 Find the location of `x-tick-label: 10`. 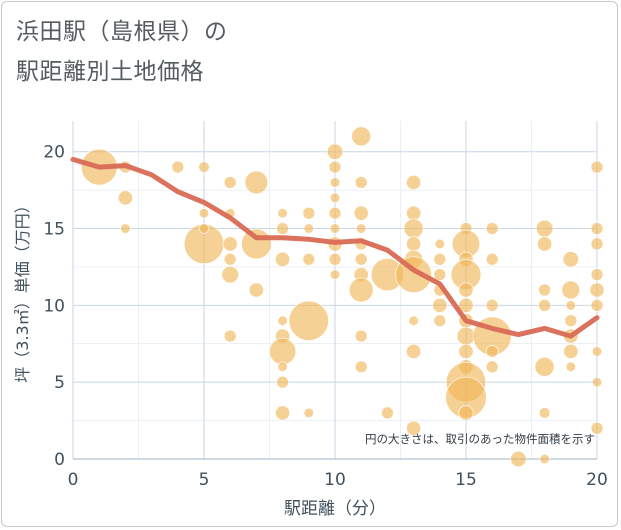

x-tick-label: 10 is located at coordinates (335, 480).